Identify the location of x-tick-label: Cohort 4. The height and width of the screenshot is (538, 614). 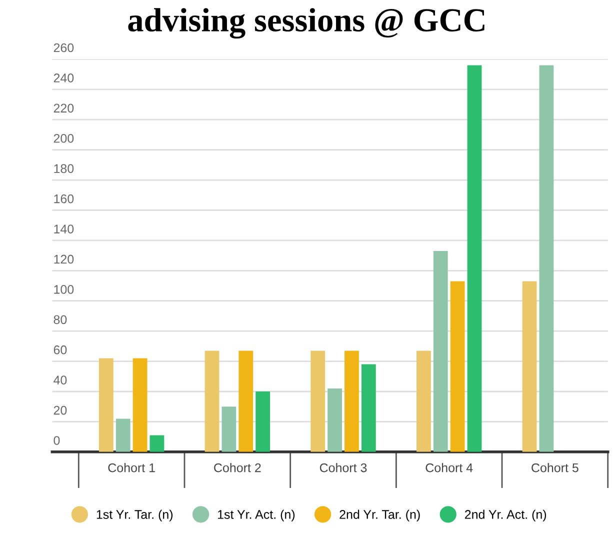
(449, 467).